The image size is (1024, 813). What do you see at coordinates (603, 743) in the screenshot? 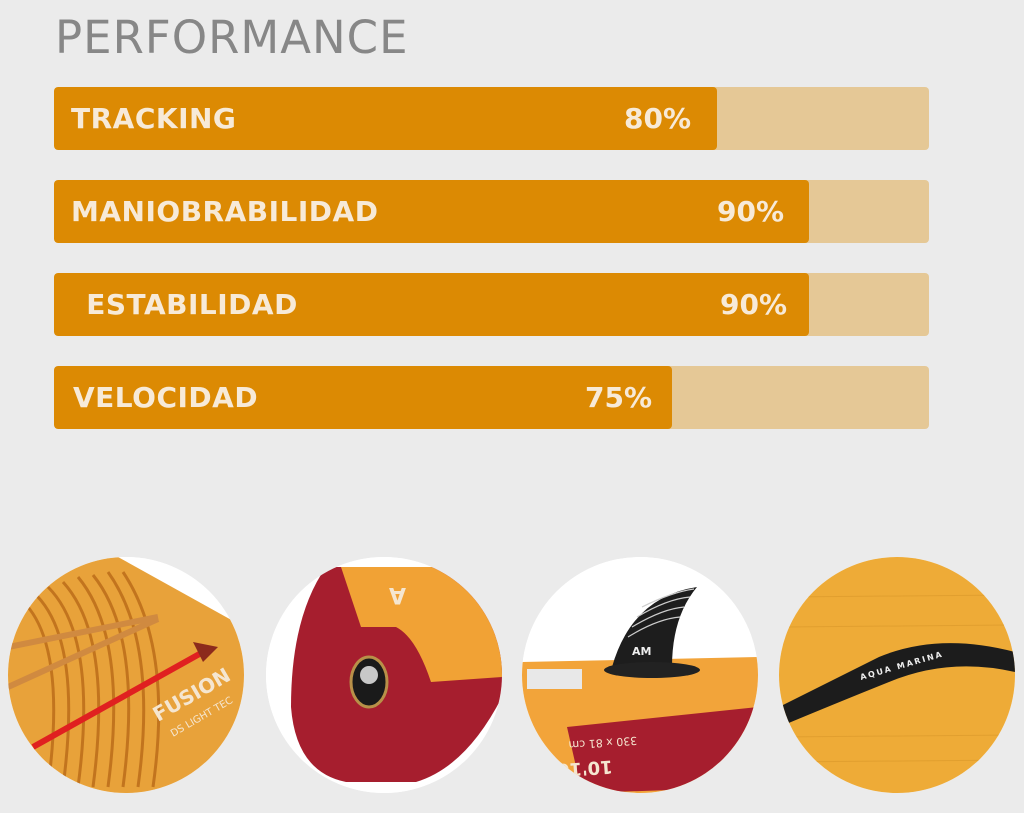
I see `svg-text: 330 x 81 cm` at bounding box center [603, 743].